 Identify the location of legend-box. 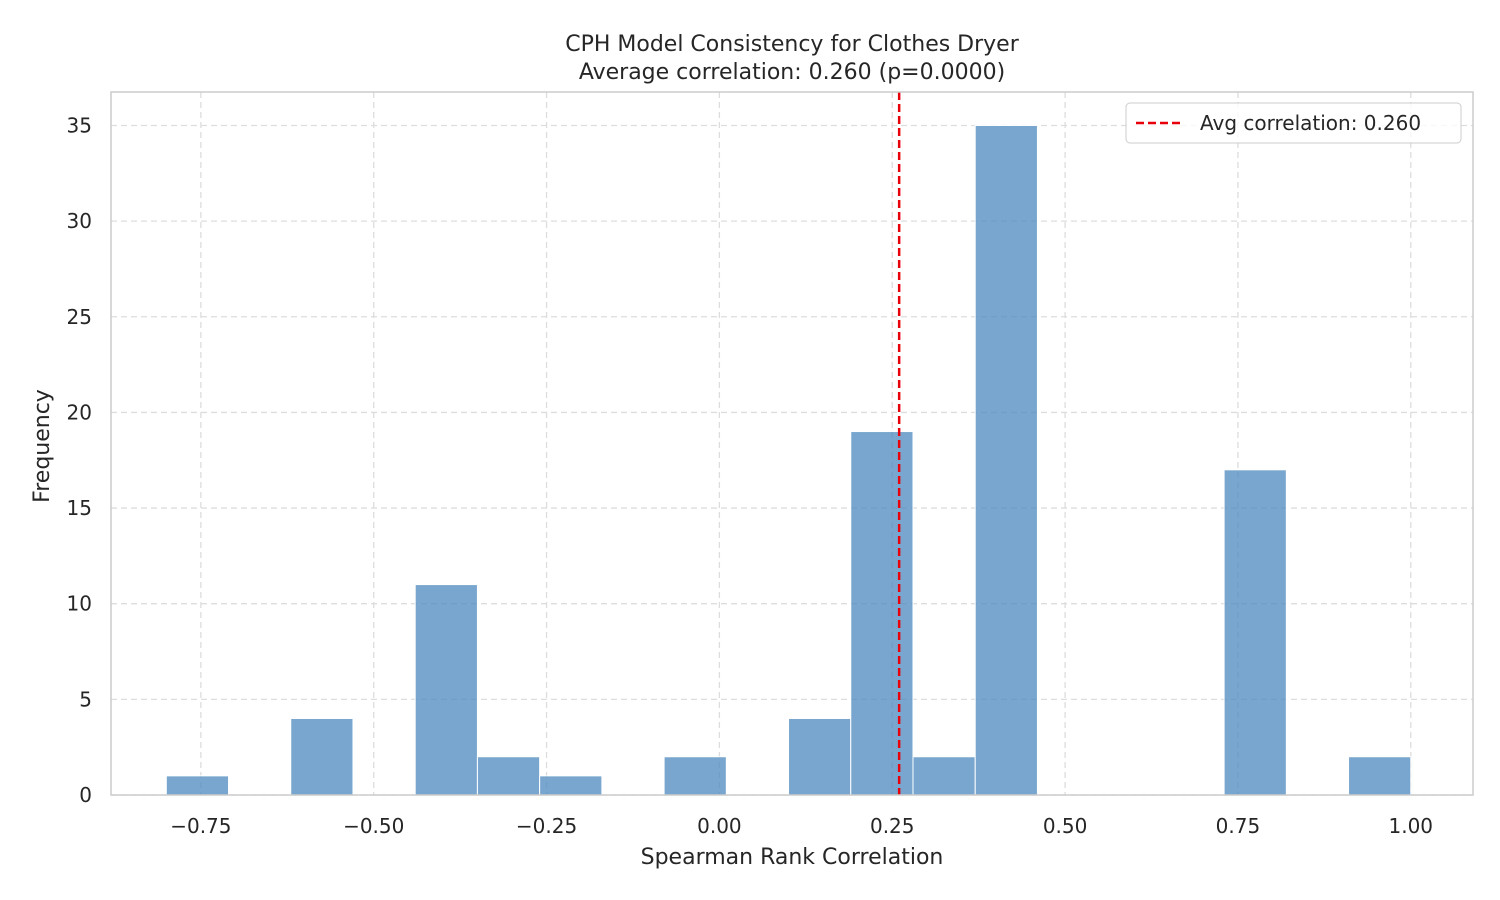
(1293, 123).